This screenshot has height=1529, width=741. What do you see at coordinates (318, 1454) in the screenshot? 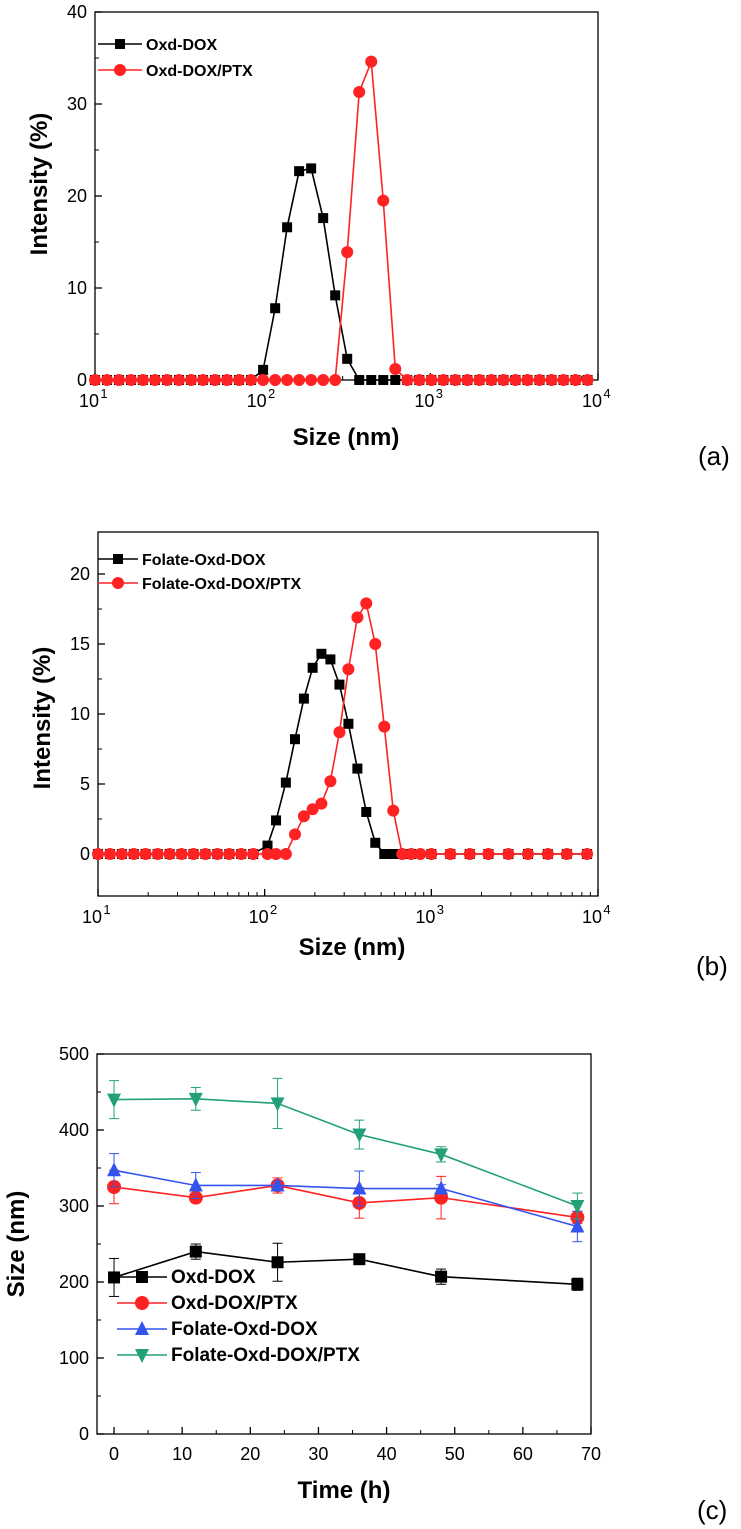
I see `x-tick-label: 30` at bounding box center [318, 1454].